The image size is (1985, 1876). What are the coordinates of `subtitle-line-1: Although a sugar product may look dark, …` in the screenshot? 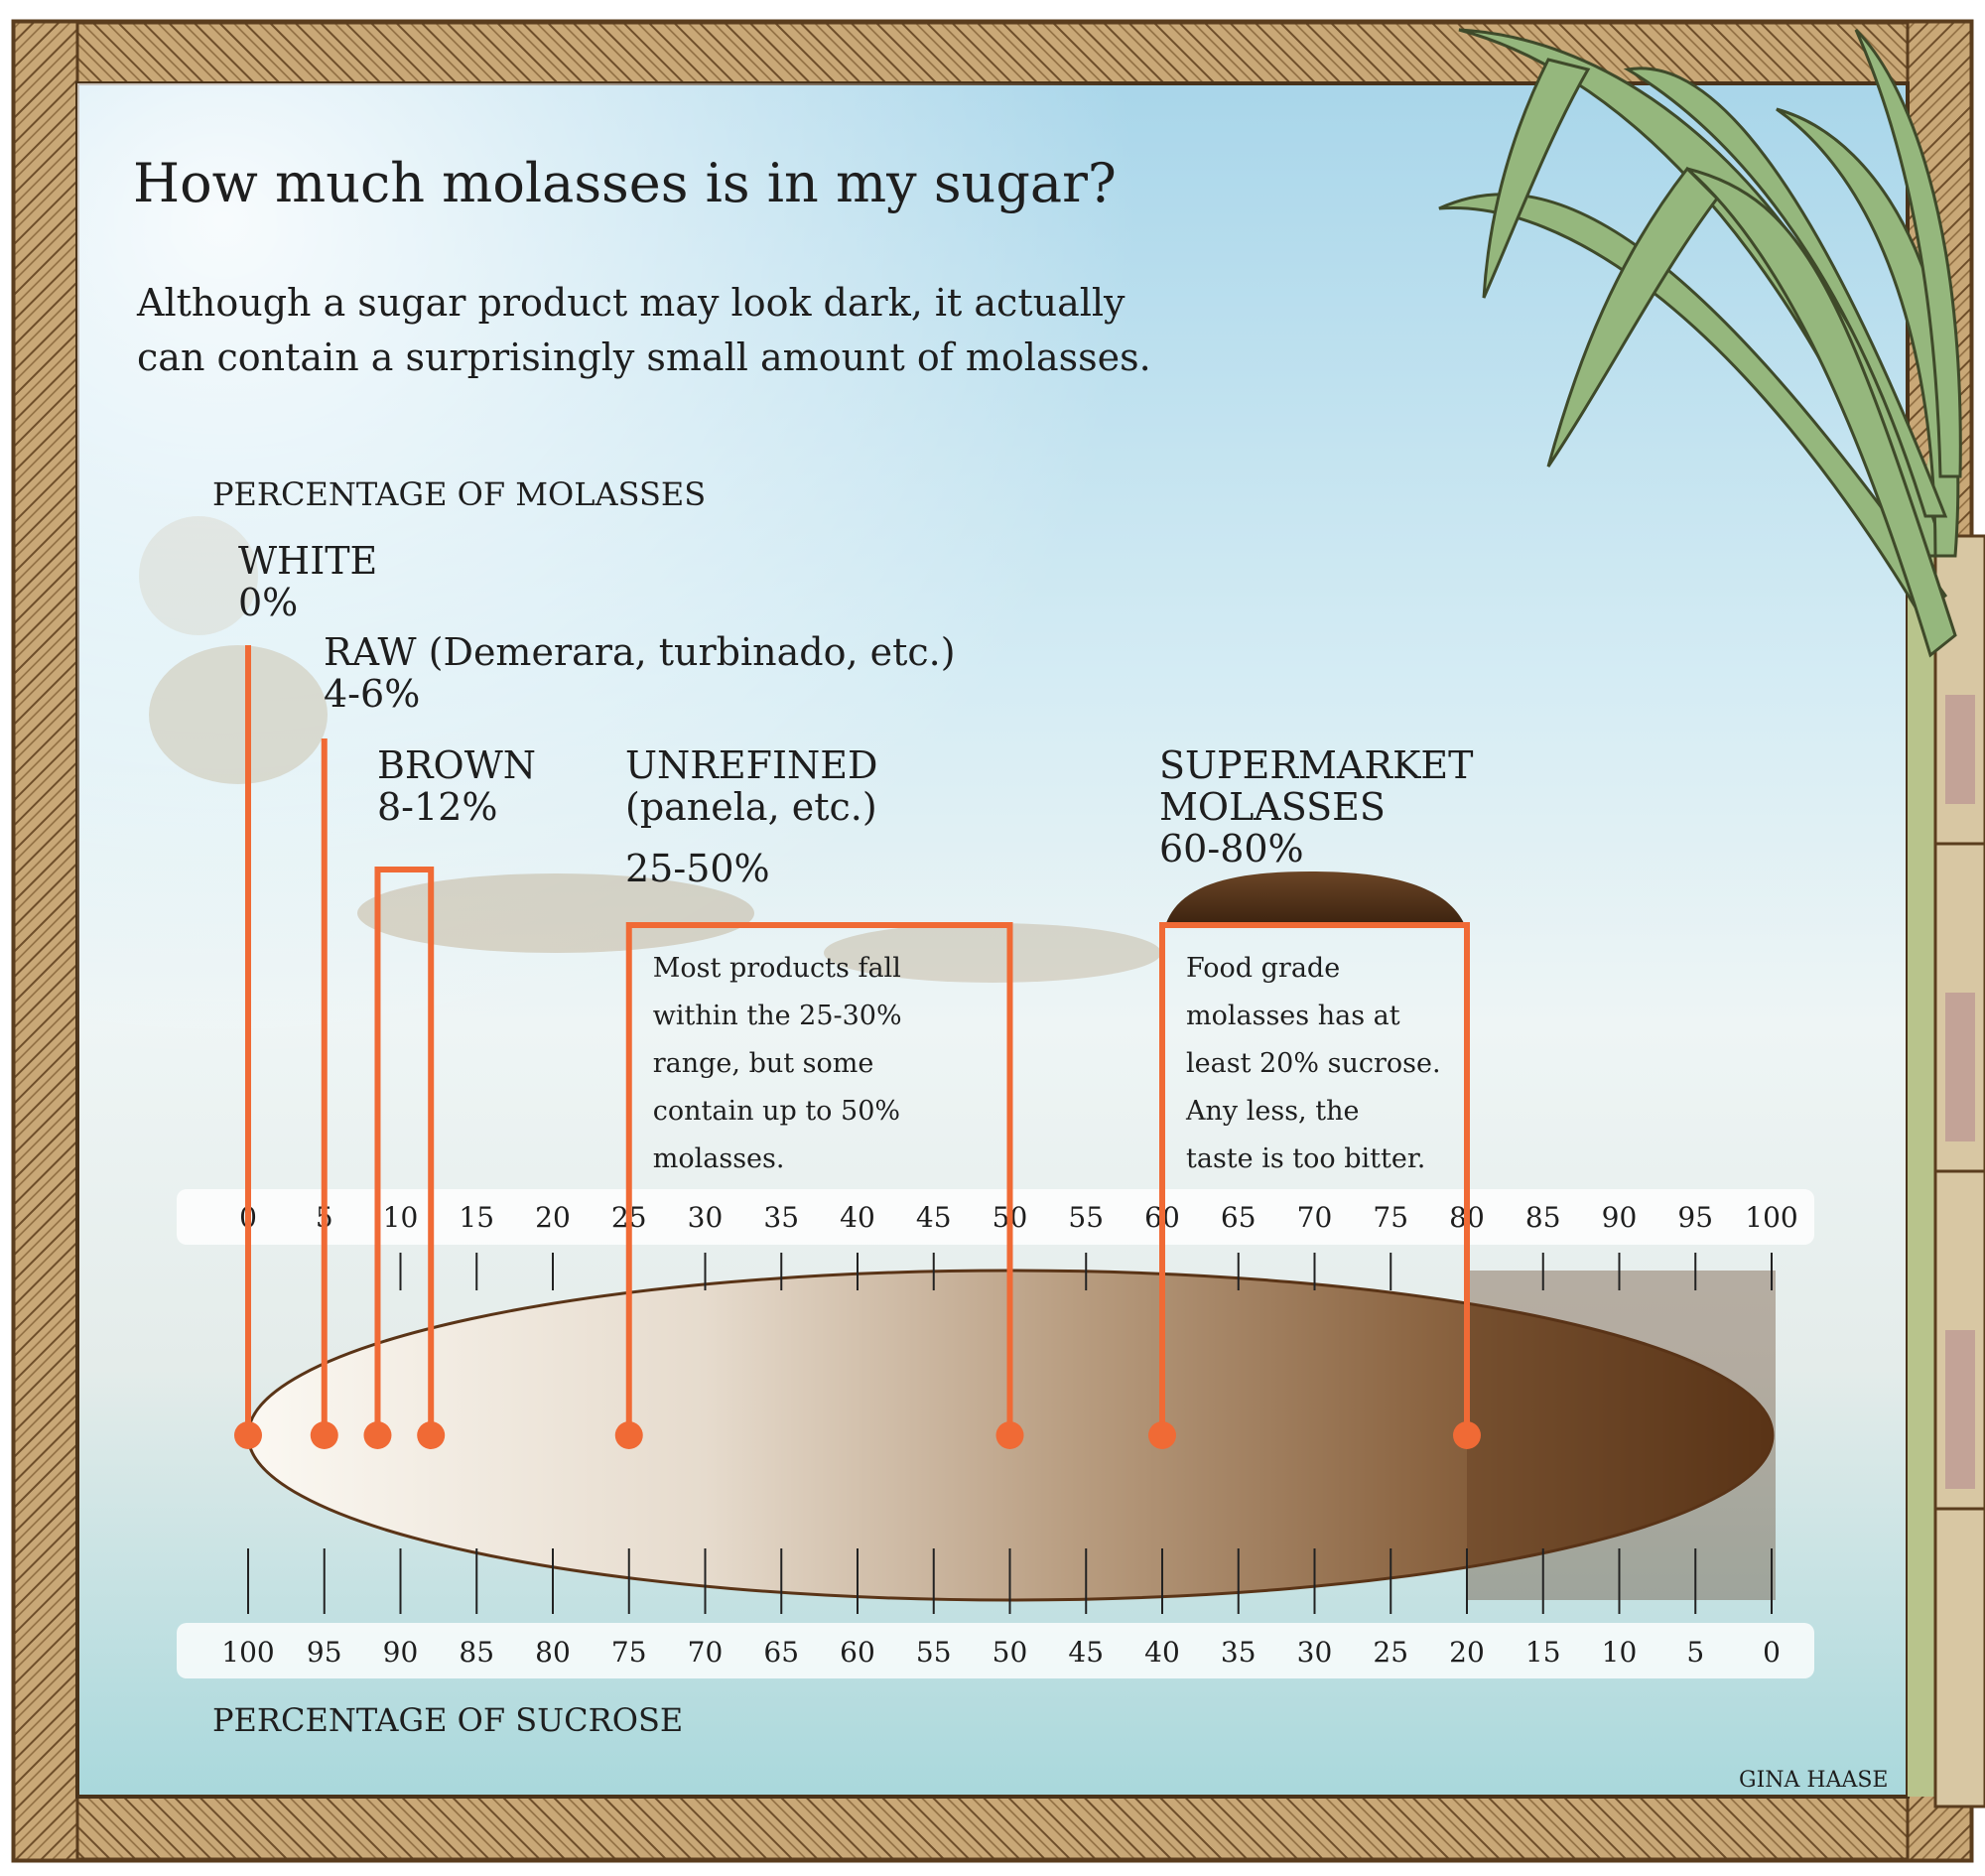 It's located at (631, 303).